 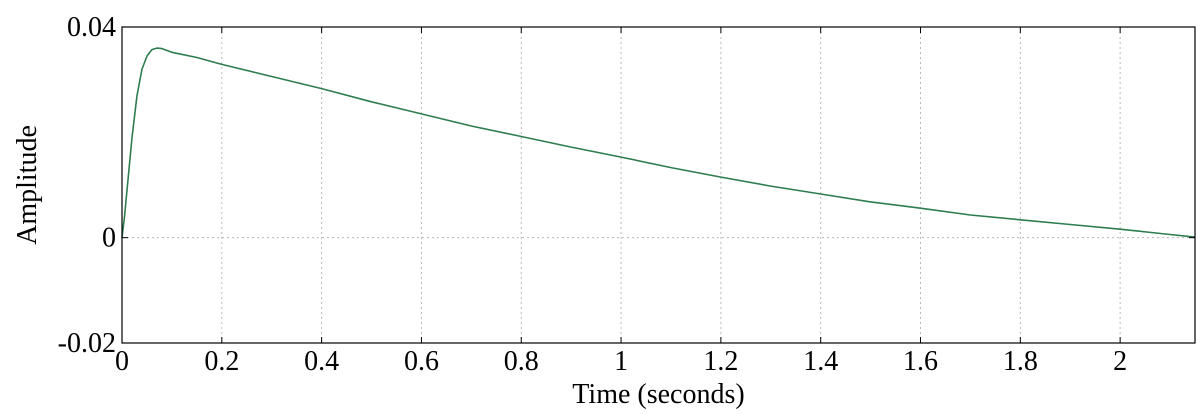 I want to click on x-tick-label: 1.6, so click(x=920, y=361).